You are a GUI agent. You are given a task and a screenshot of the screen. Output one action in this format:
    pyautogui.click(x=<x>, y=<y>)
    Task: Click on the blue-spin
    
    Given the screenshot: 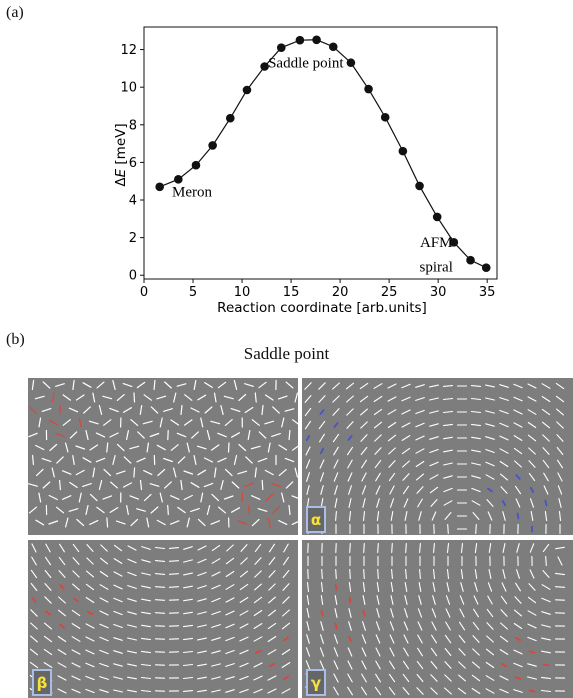 What is the action you would take?
    pyautogui.click(x=350, y=438)
    